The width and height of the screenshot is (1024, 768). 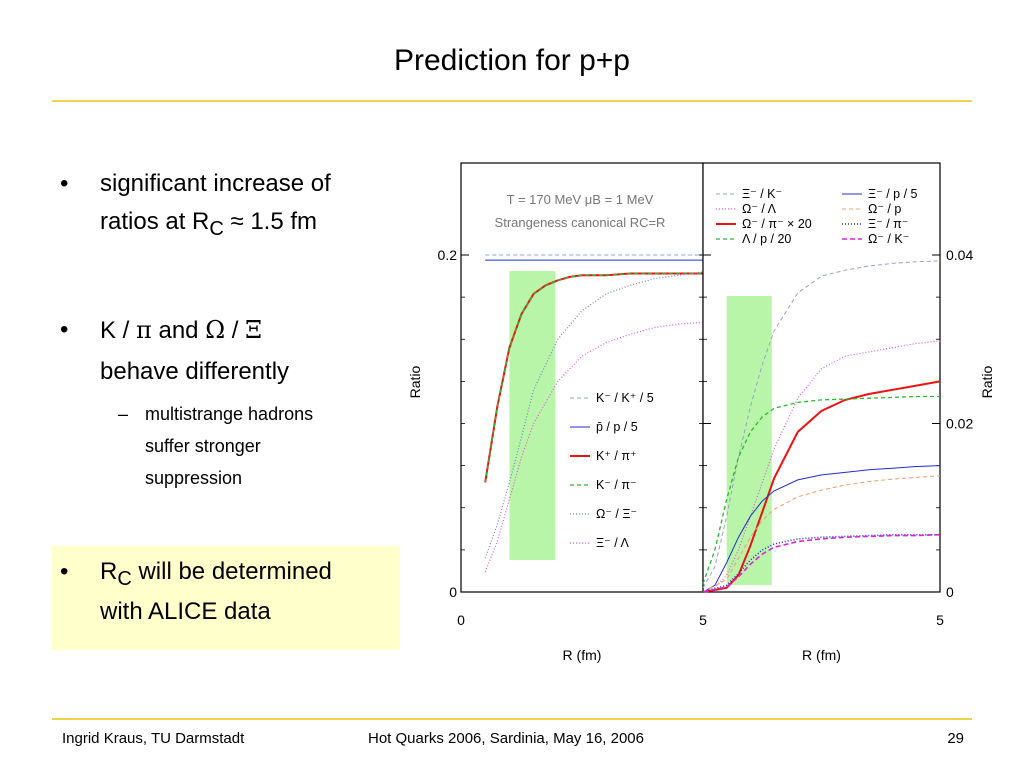 What do you see at coordinates (215, 183) in the screenshot?
I see `bullet-1-line-1: significant increase of` at bounding box center [215, 183].